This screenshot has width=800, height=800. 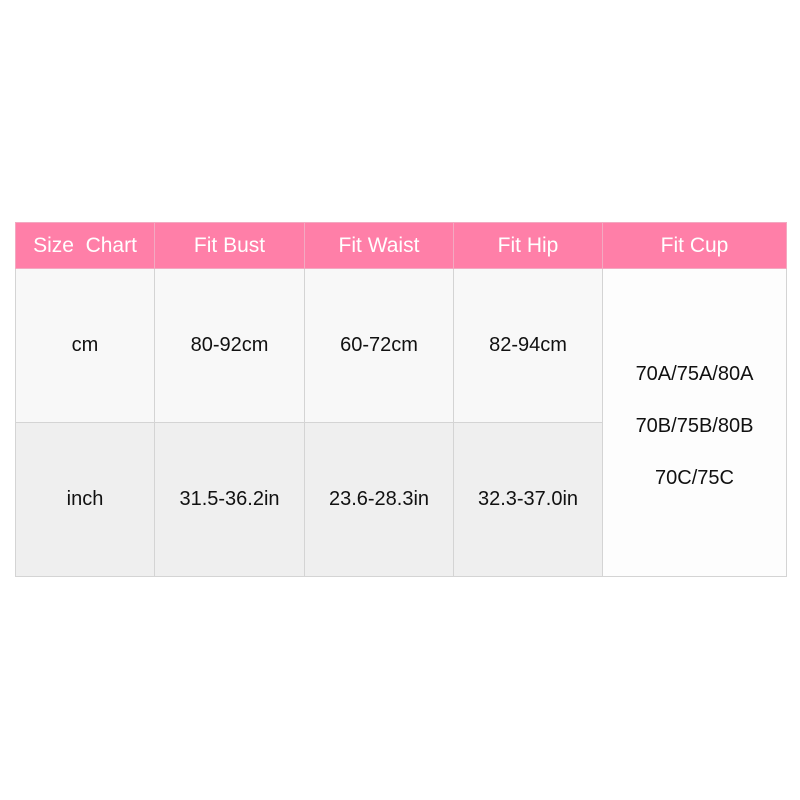 What do you see at coordinates (528, 499) in the screenshot?
I see `hip-cell: 32.3-37.0in` at bounding box center [528, 499].